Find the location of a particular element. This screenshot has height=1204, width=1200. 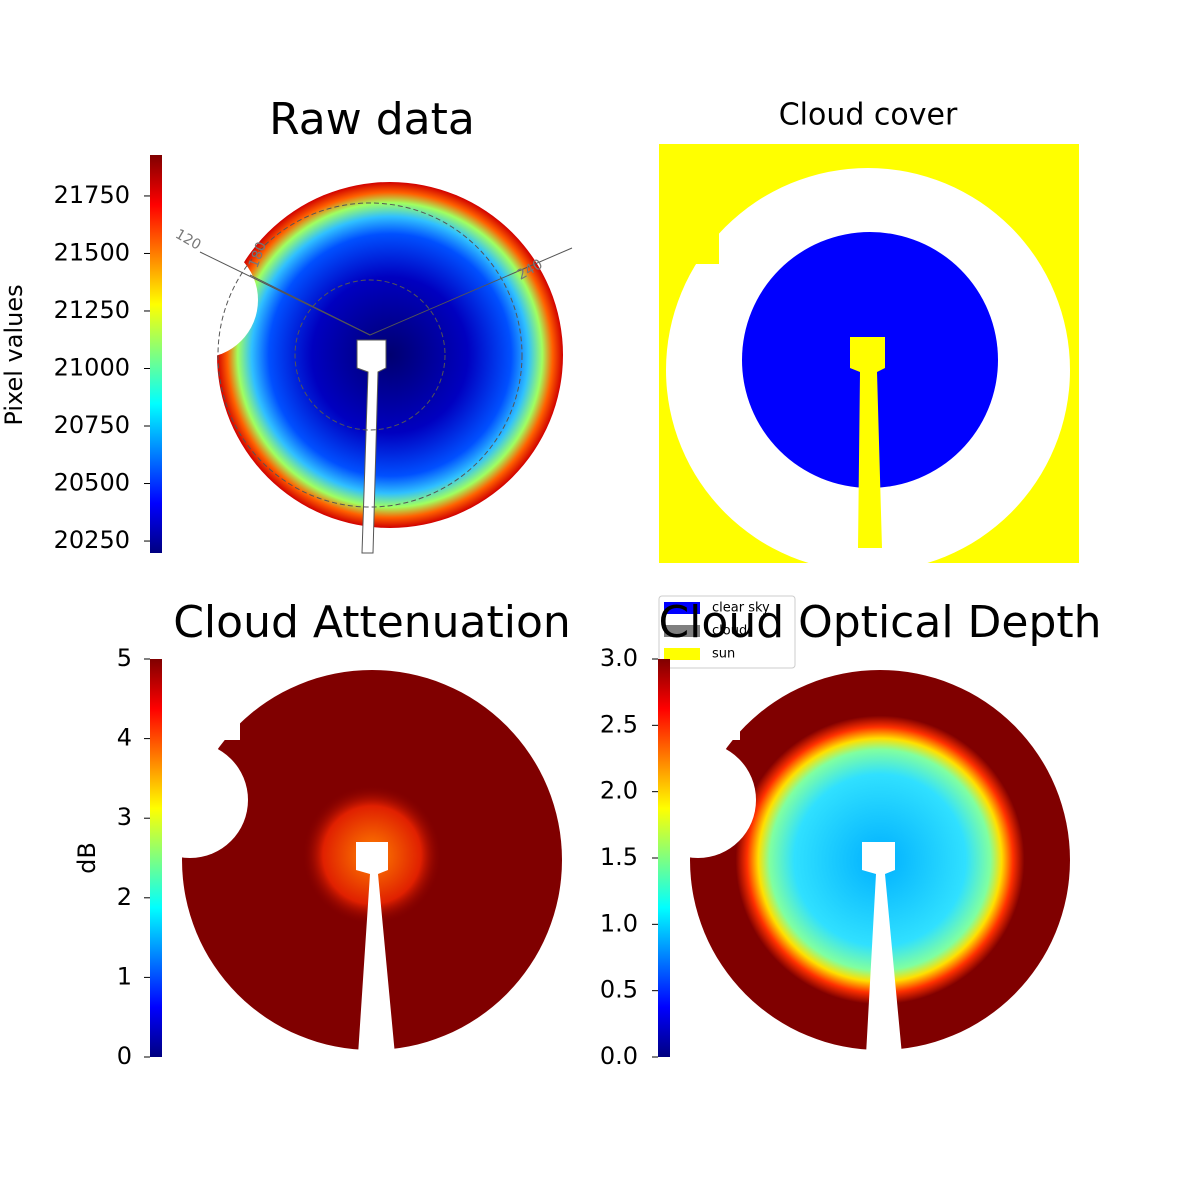

colorbar-tick-label: 5 is located at coordinates (124, 658).